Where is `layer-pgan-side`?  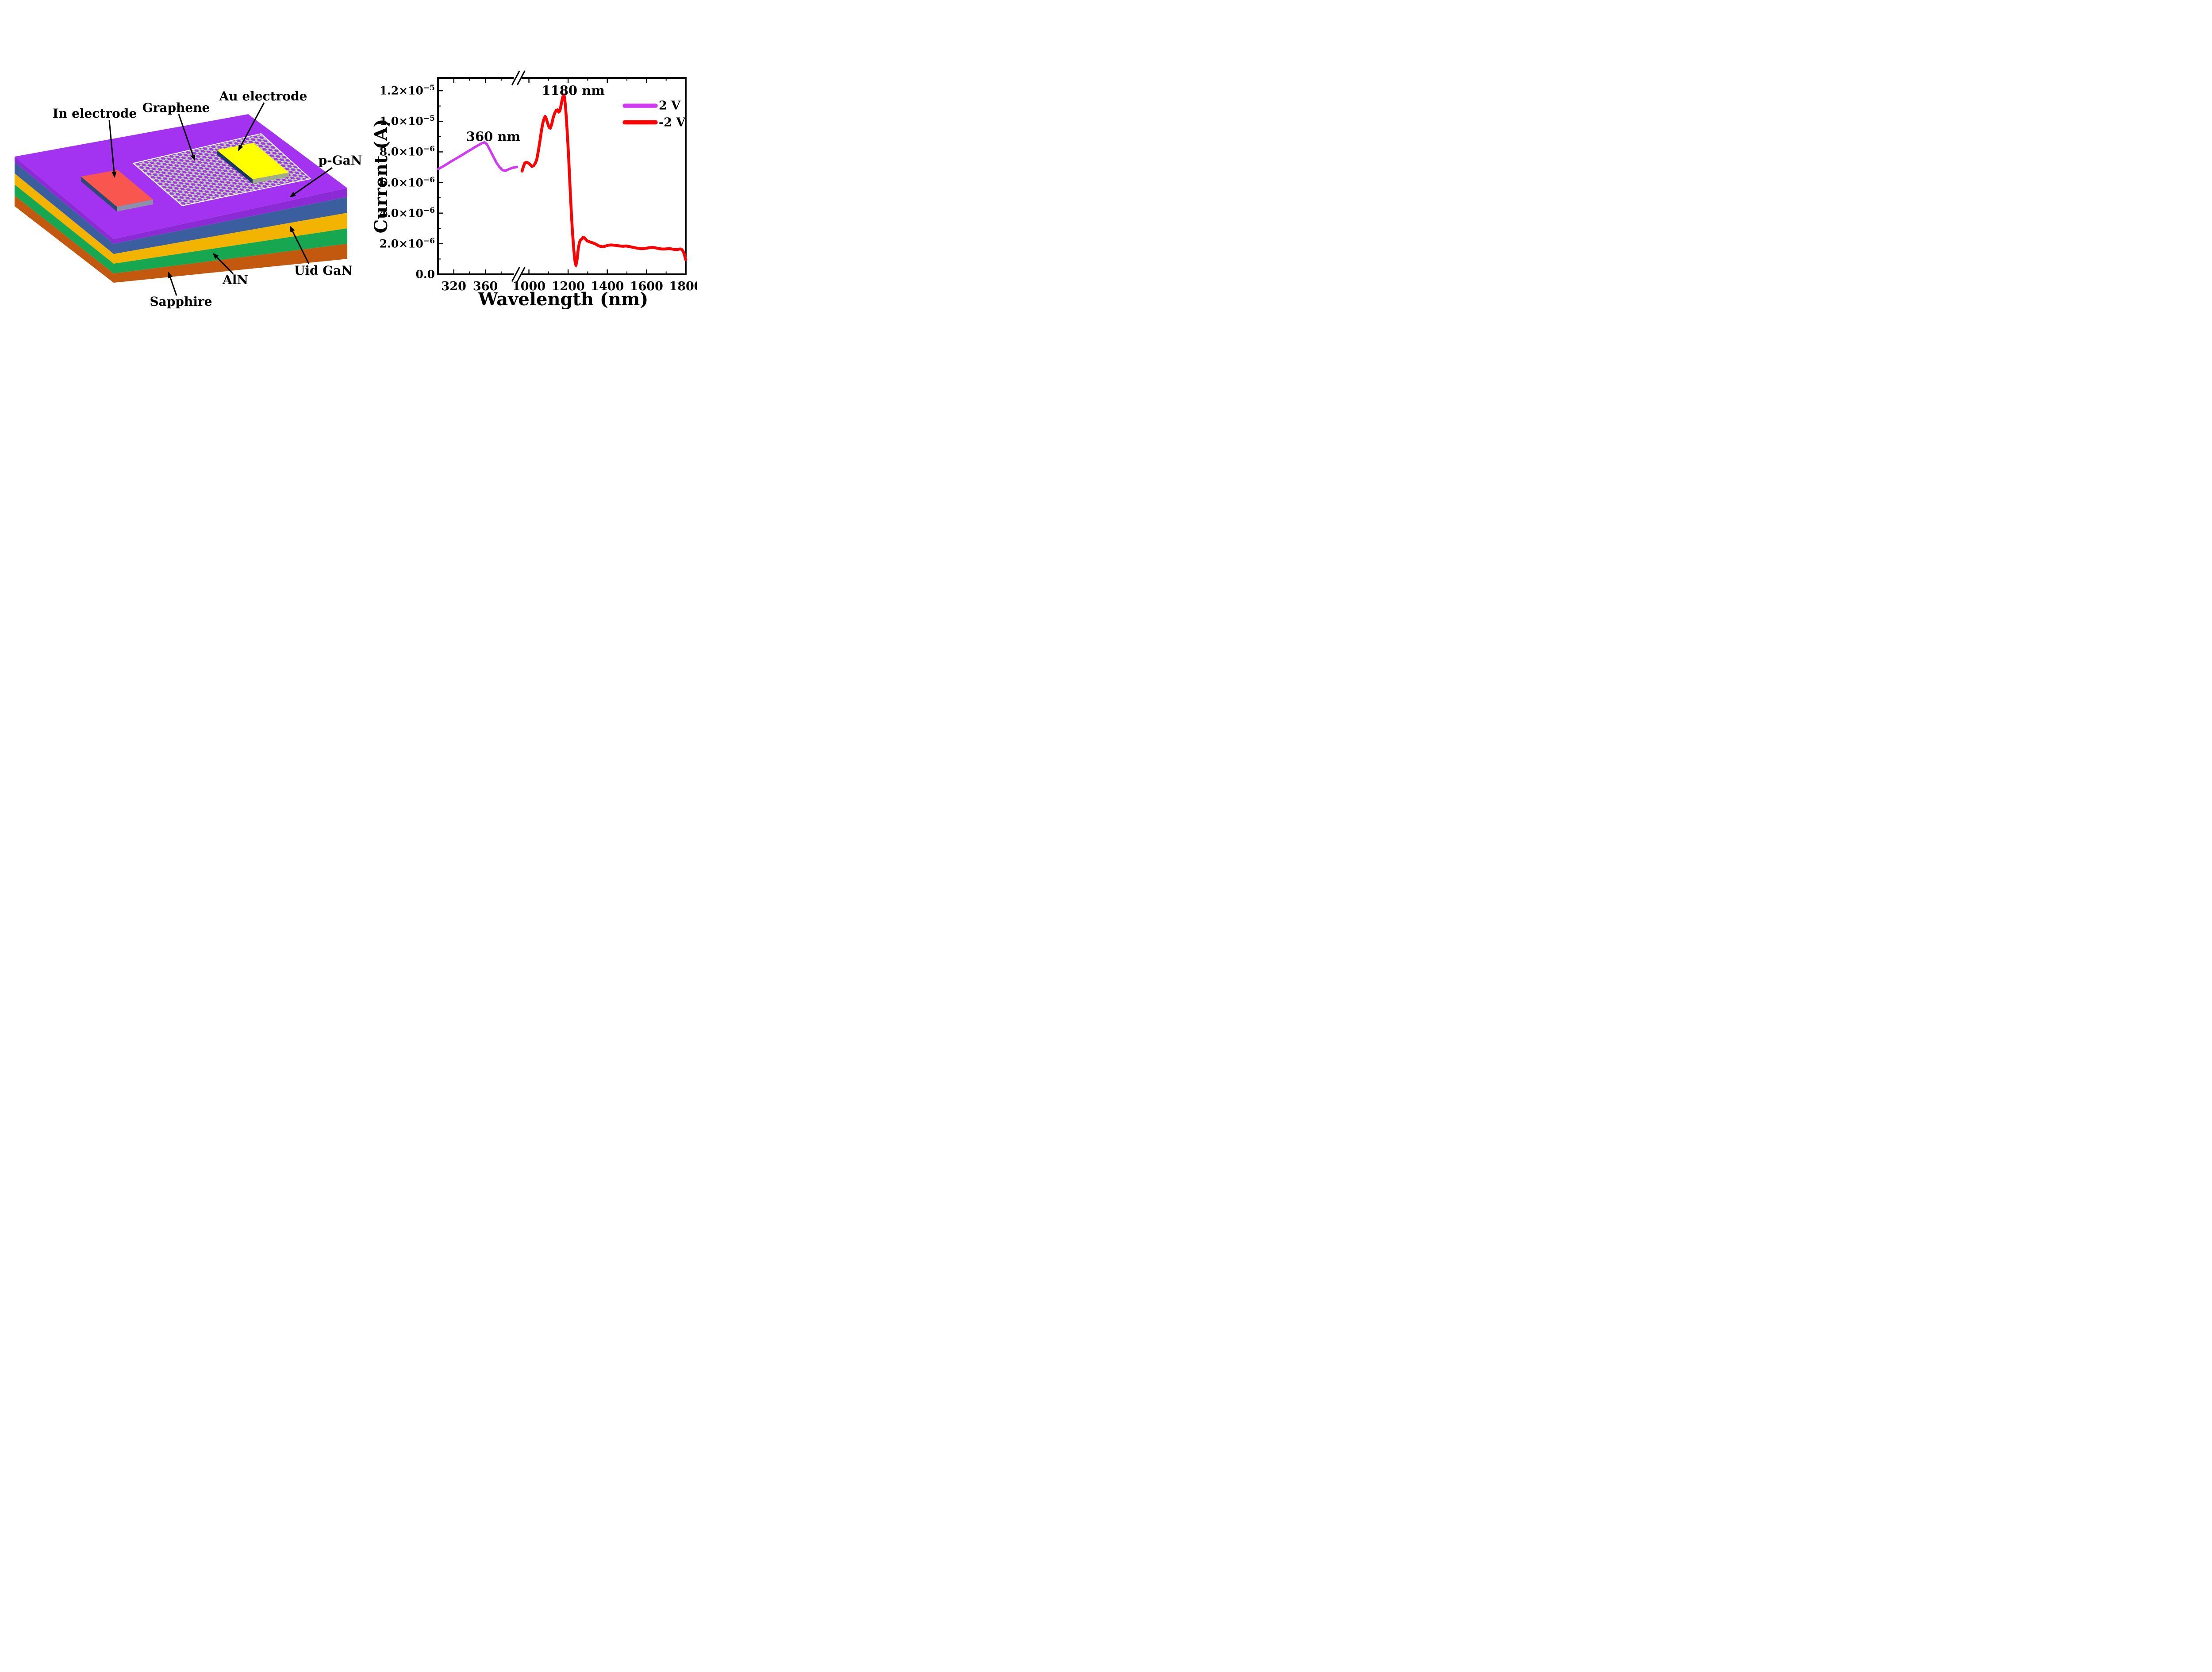 layer-pgan-side is located at coordinates (181, 200).